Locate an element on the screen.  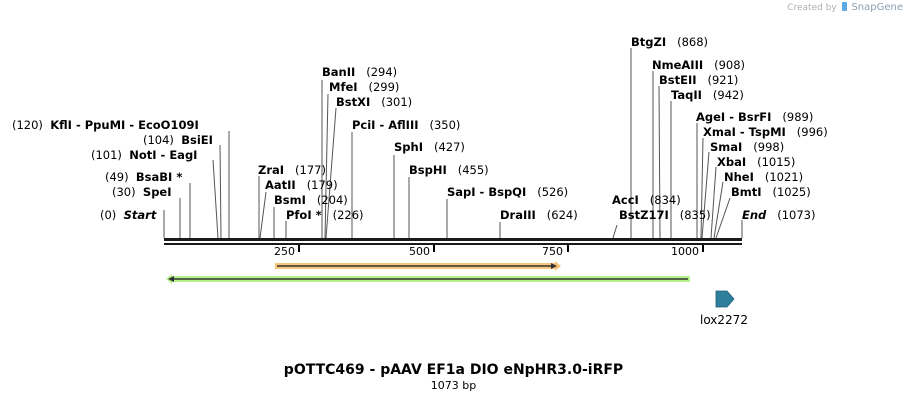
site-banii: BanII (294) is located at coordinates (360, 72).